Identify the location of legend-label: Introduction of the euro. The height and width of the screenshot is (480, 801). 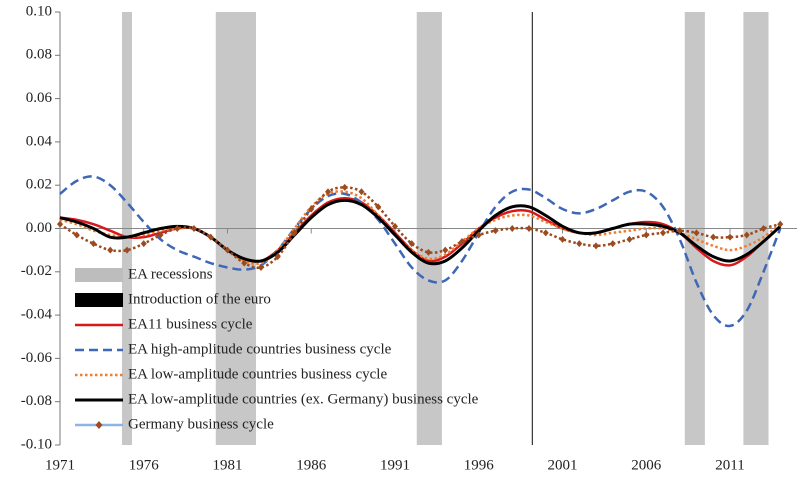
(199, 299).